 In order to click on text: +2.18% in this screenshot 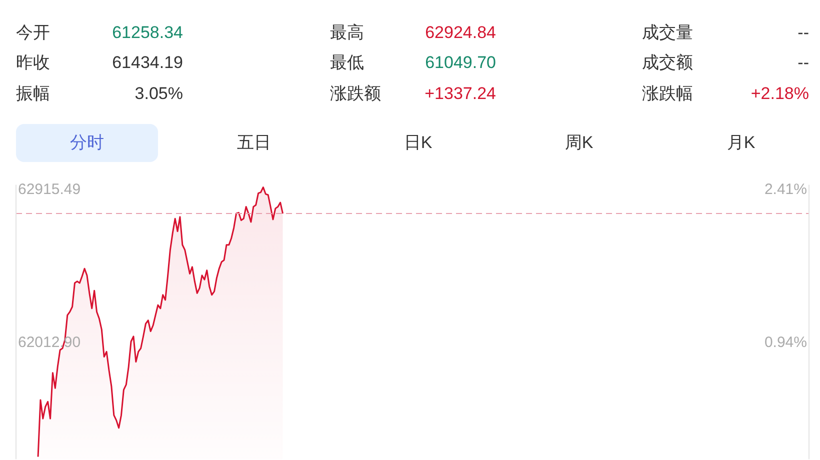, I will do `click(779, 93)`.